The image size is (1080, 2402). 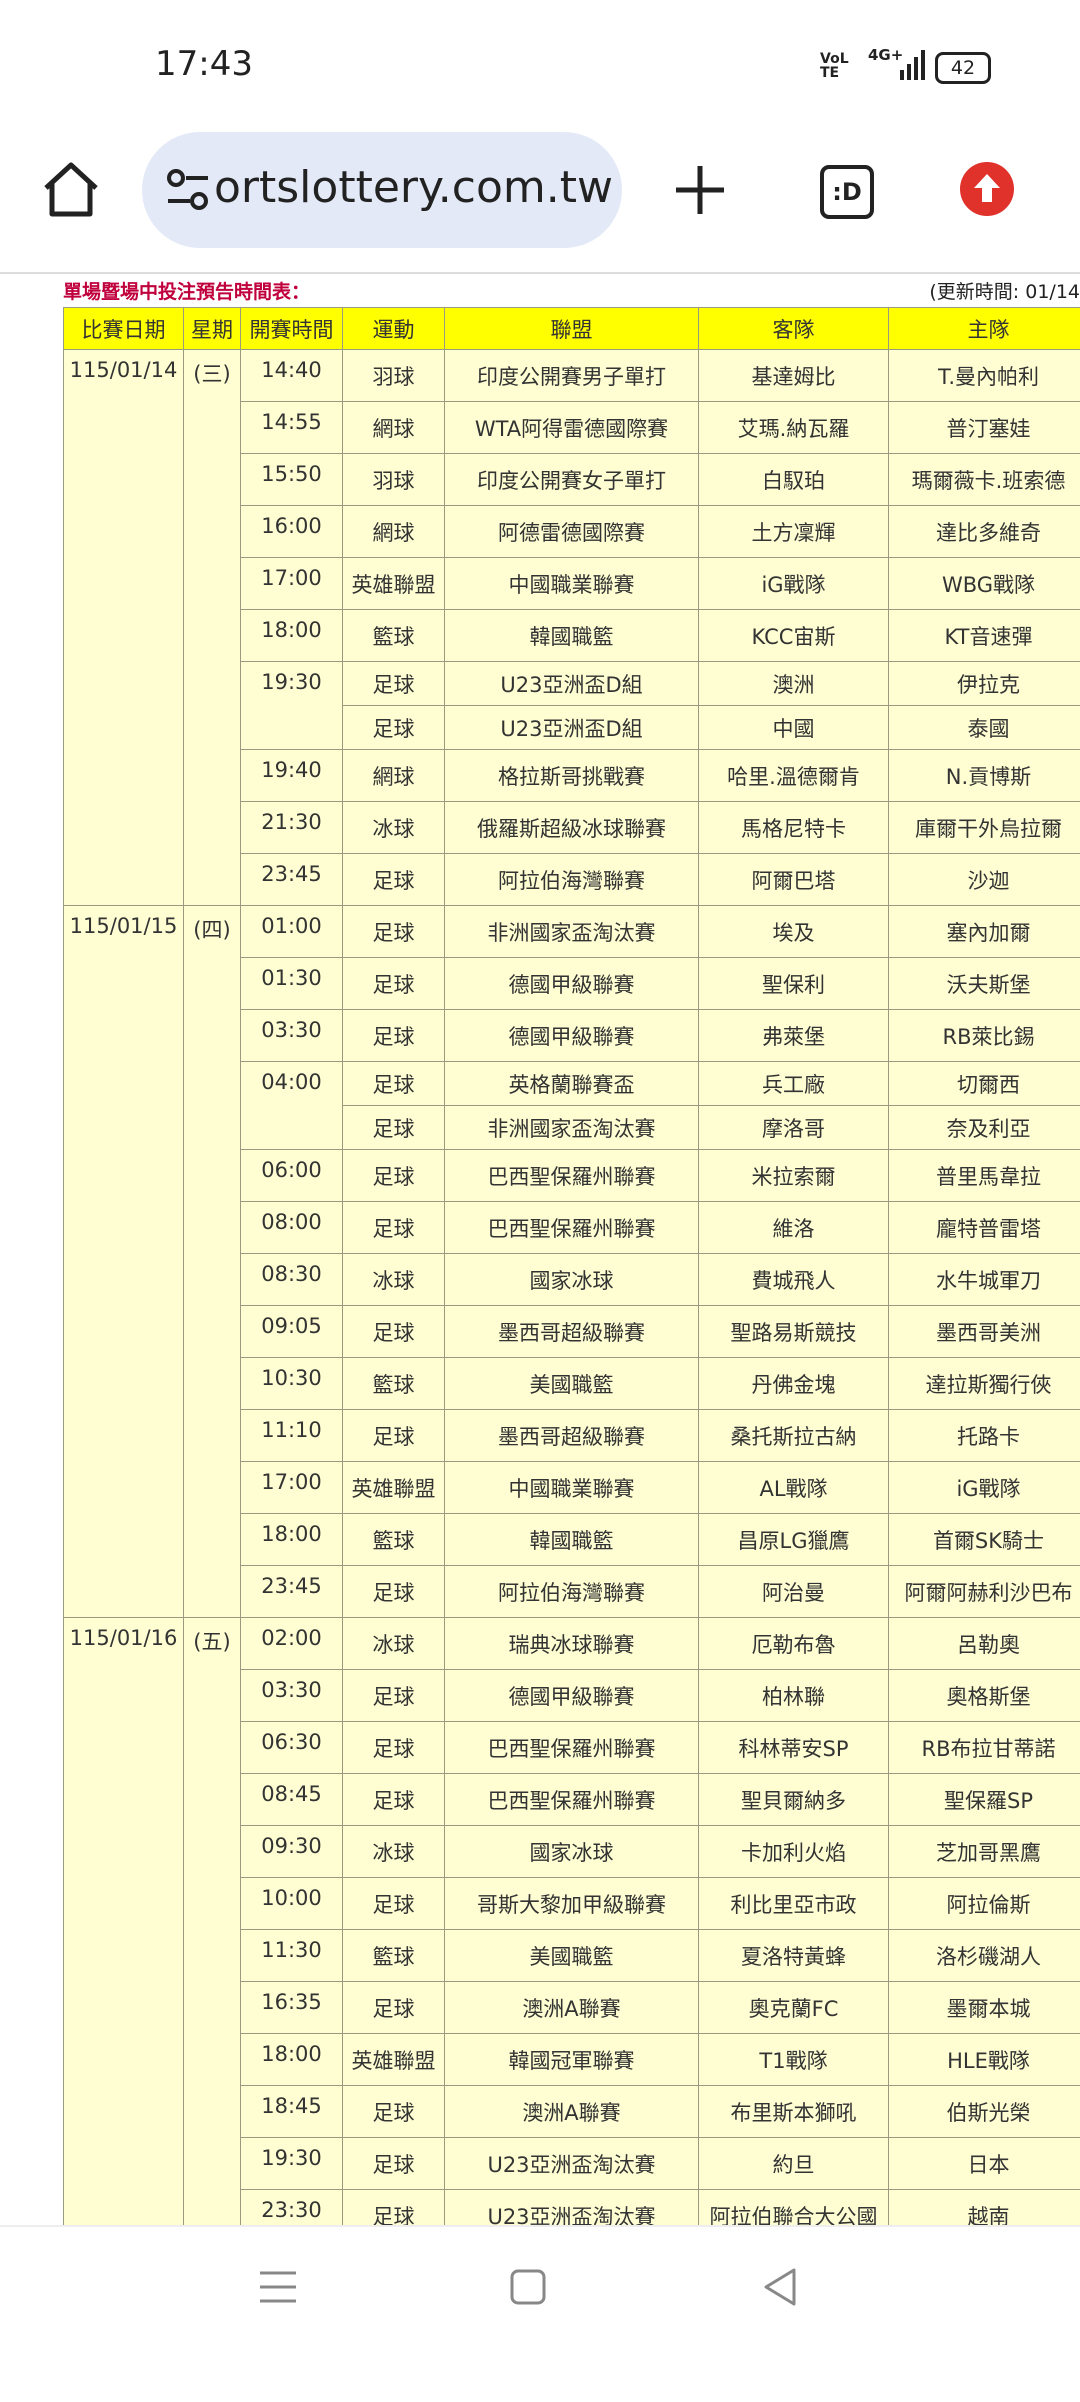 I want to click on page-heading: 單場暨場中投注預告時間表：, so click(x=186, y=290).